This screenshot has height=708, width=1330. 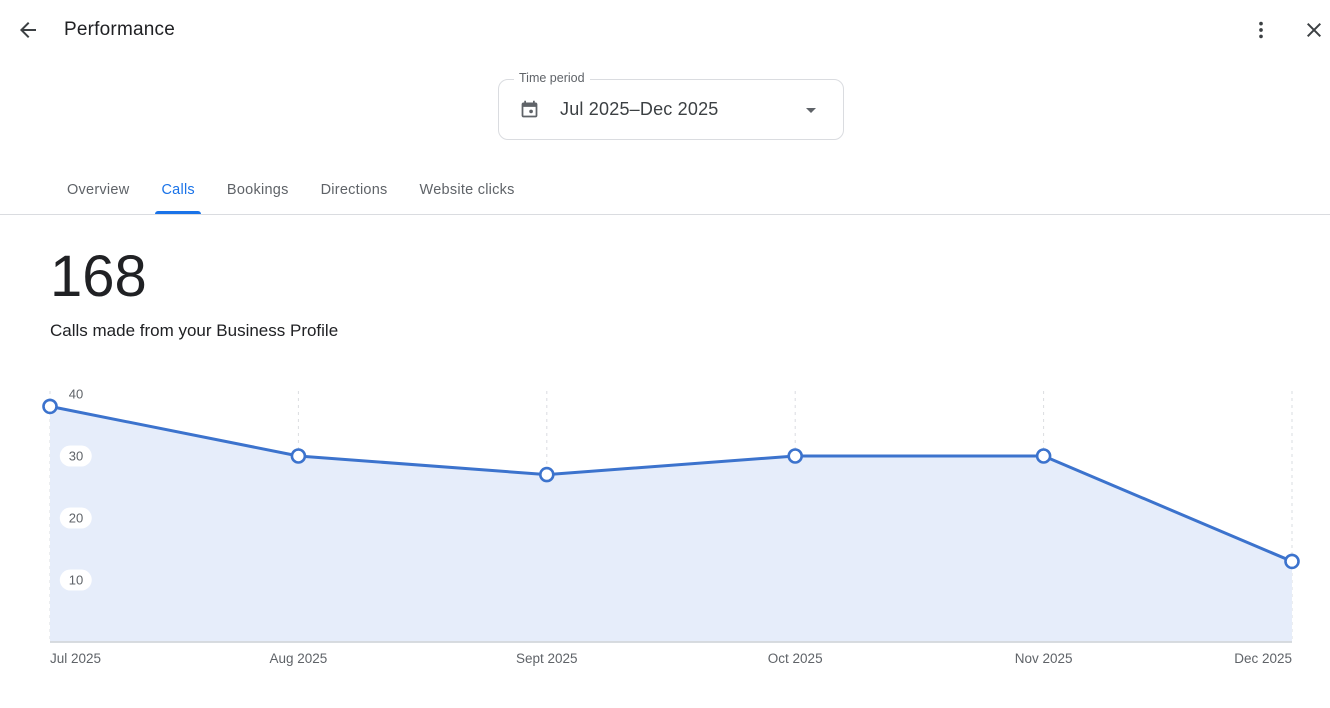 I want to click on tab-label: Overview, so click(x=98, y=190).